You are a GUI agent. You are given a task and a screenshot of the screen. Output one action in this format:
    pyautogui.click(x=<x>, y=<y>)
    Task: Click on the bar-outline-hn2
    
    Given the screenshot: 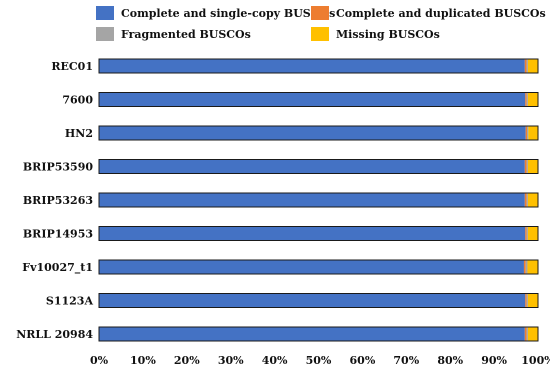 What is the action you would take?
    pyautogui.click(x=318, y=133)
    